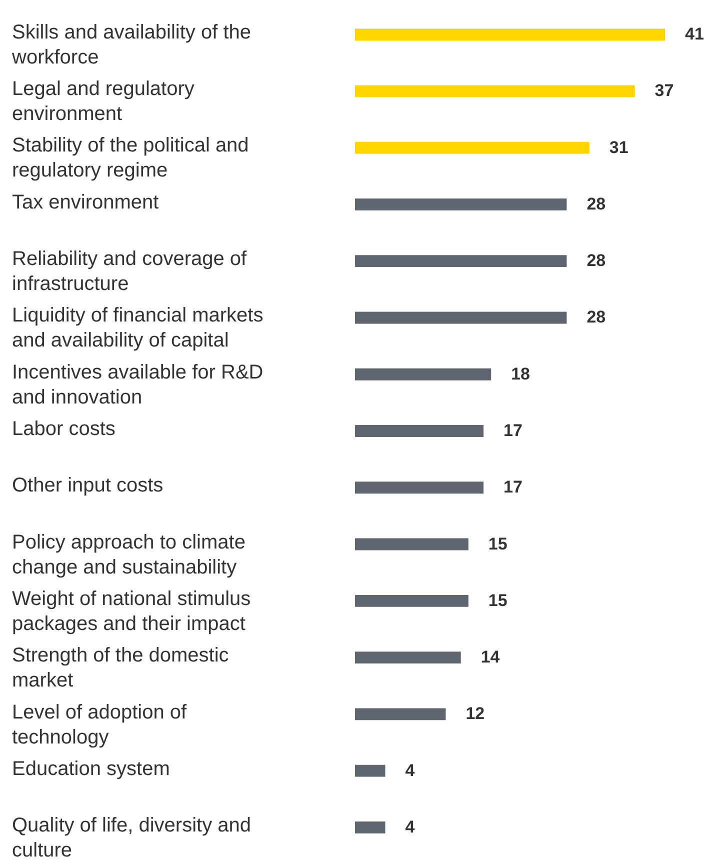 This screenshot has width=711, height=861. What do you see at coordinates (490, 657) in the screenshot?
I see `data-label: 14` at bounding box center [490, 657].